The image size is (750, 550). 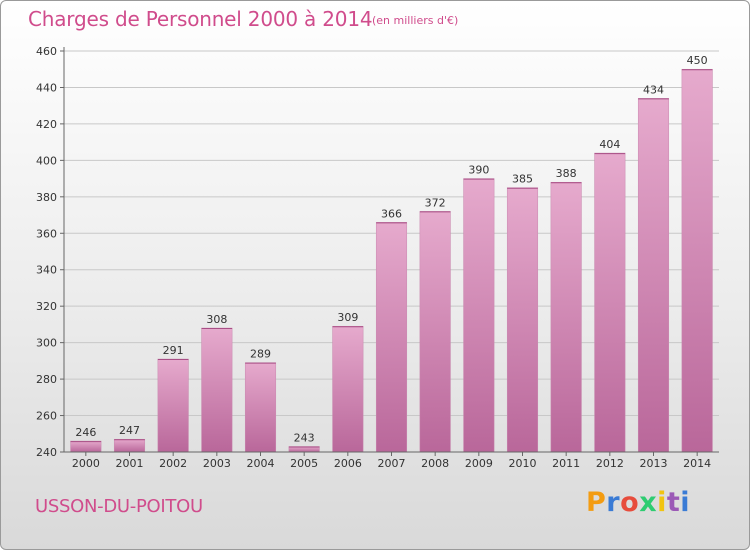 What do you see at coordinates (46, 270) in the screenshot?
I see `y-tick-label: 340` at bounding box center [46, 270].